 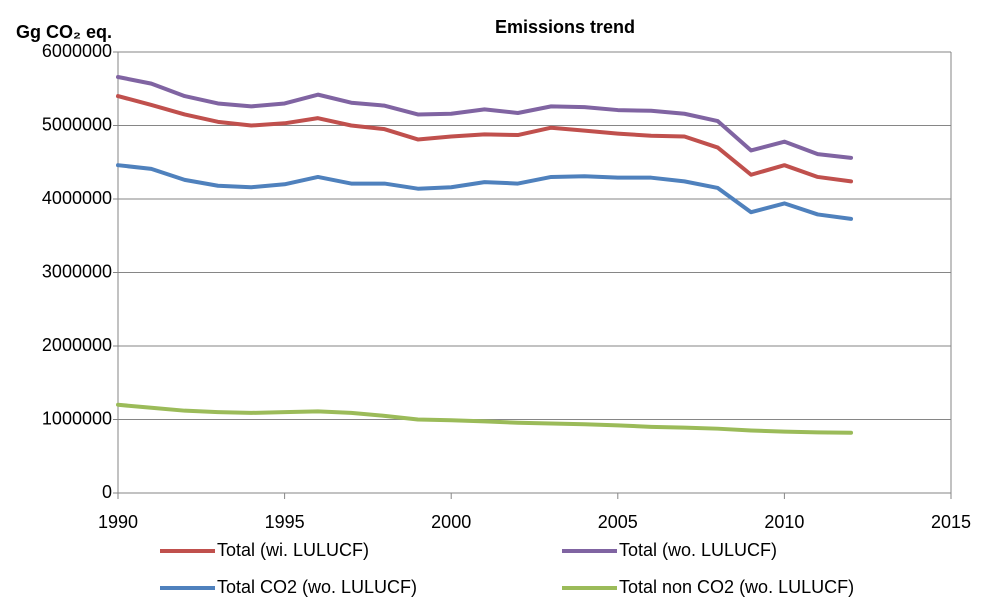 What do you see at coordinates (784, 522) in the screenshot?
I see `x-tick-label: 2010` at bounding box center [784, 522].